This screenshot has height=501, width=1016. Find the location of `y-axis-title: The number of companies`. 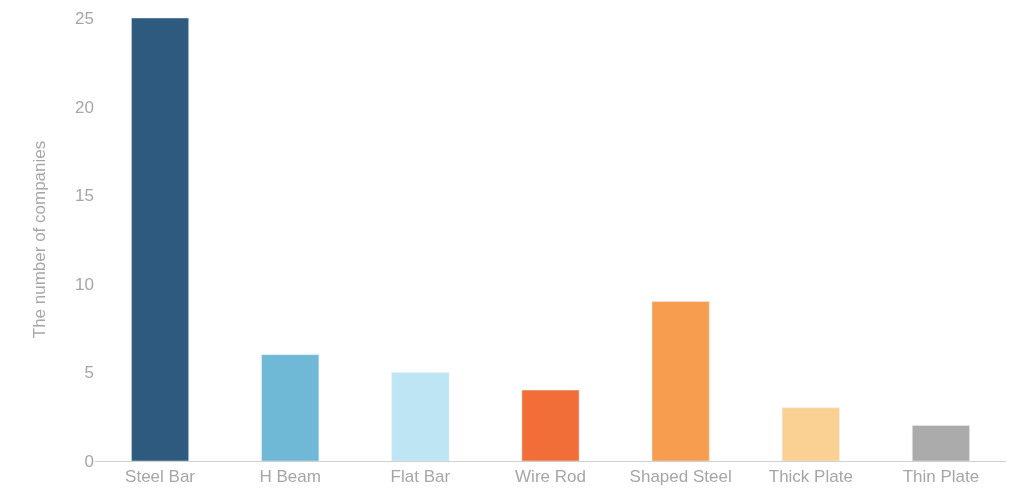

y-axis-title: The number of companies is located at coordinates (39, 239).